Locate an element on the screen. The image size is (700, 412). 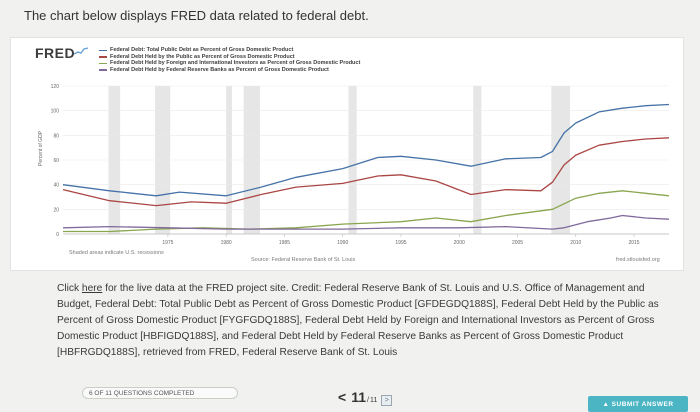
y-tick-label: 100 is located at coordinates (55, 112).